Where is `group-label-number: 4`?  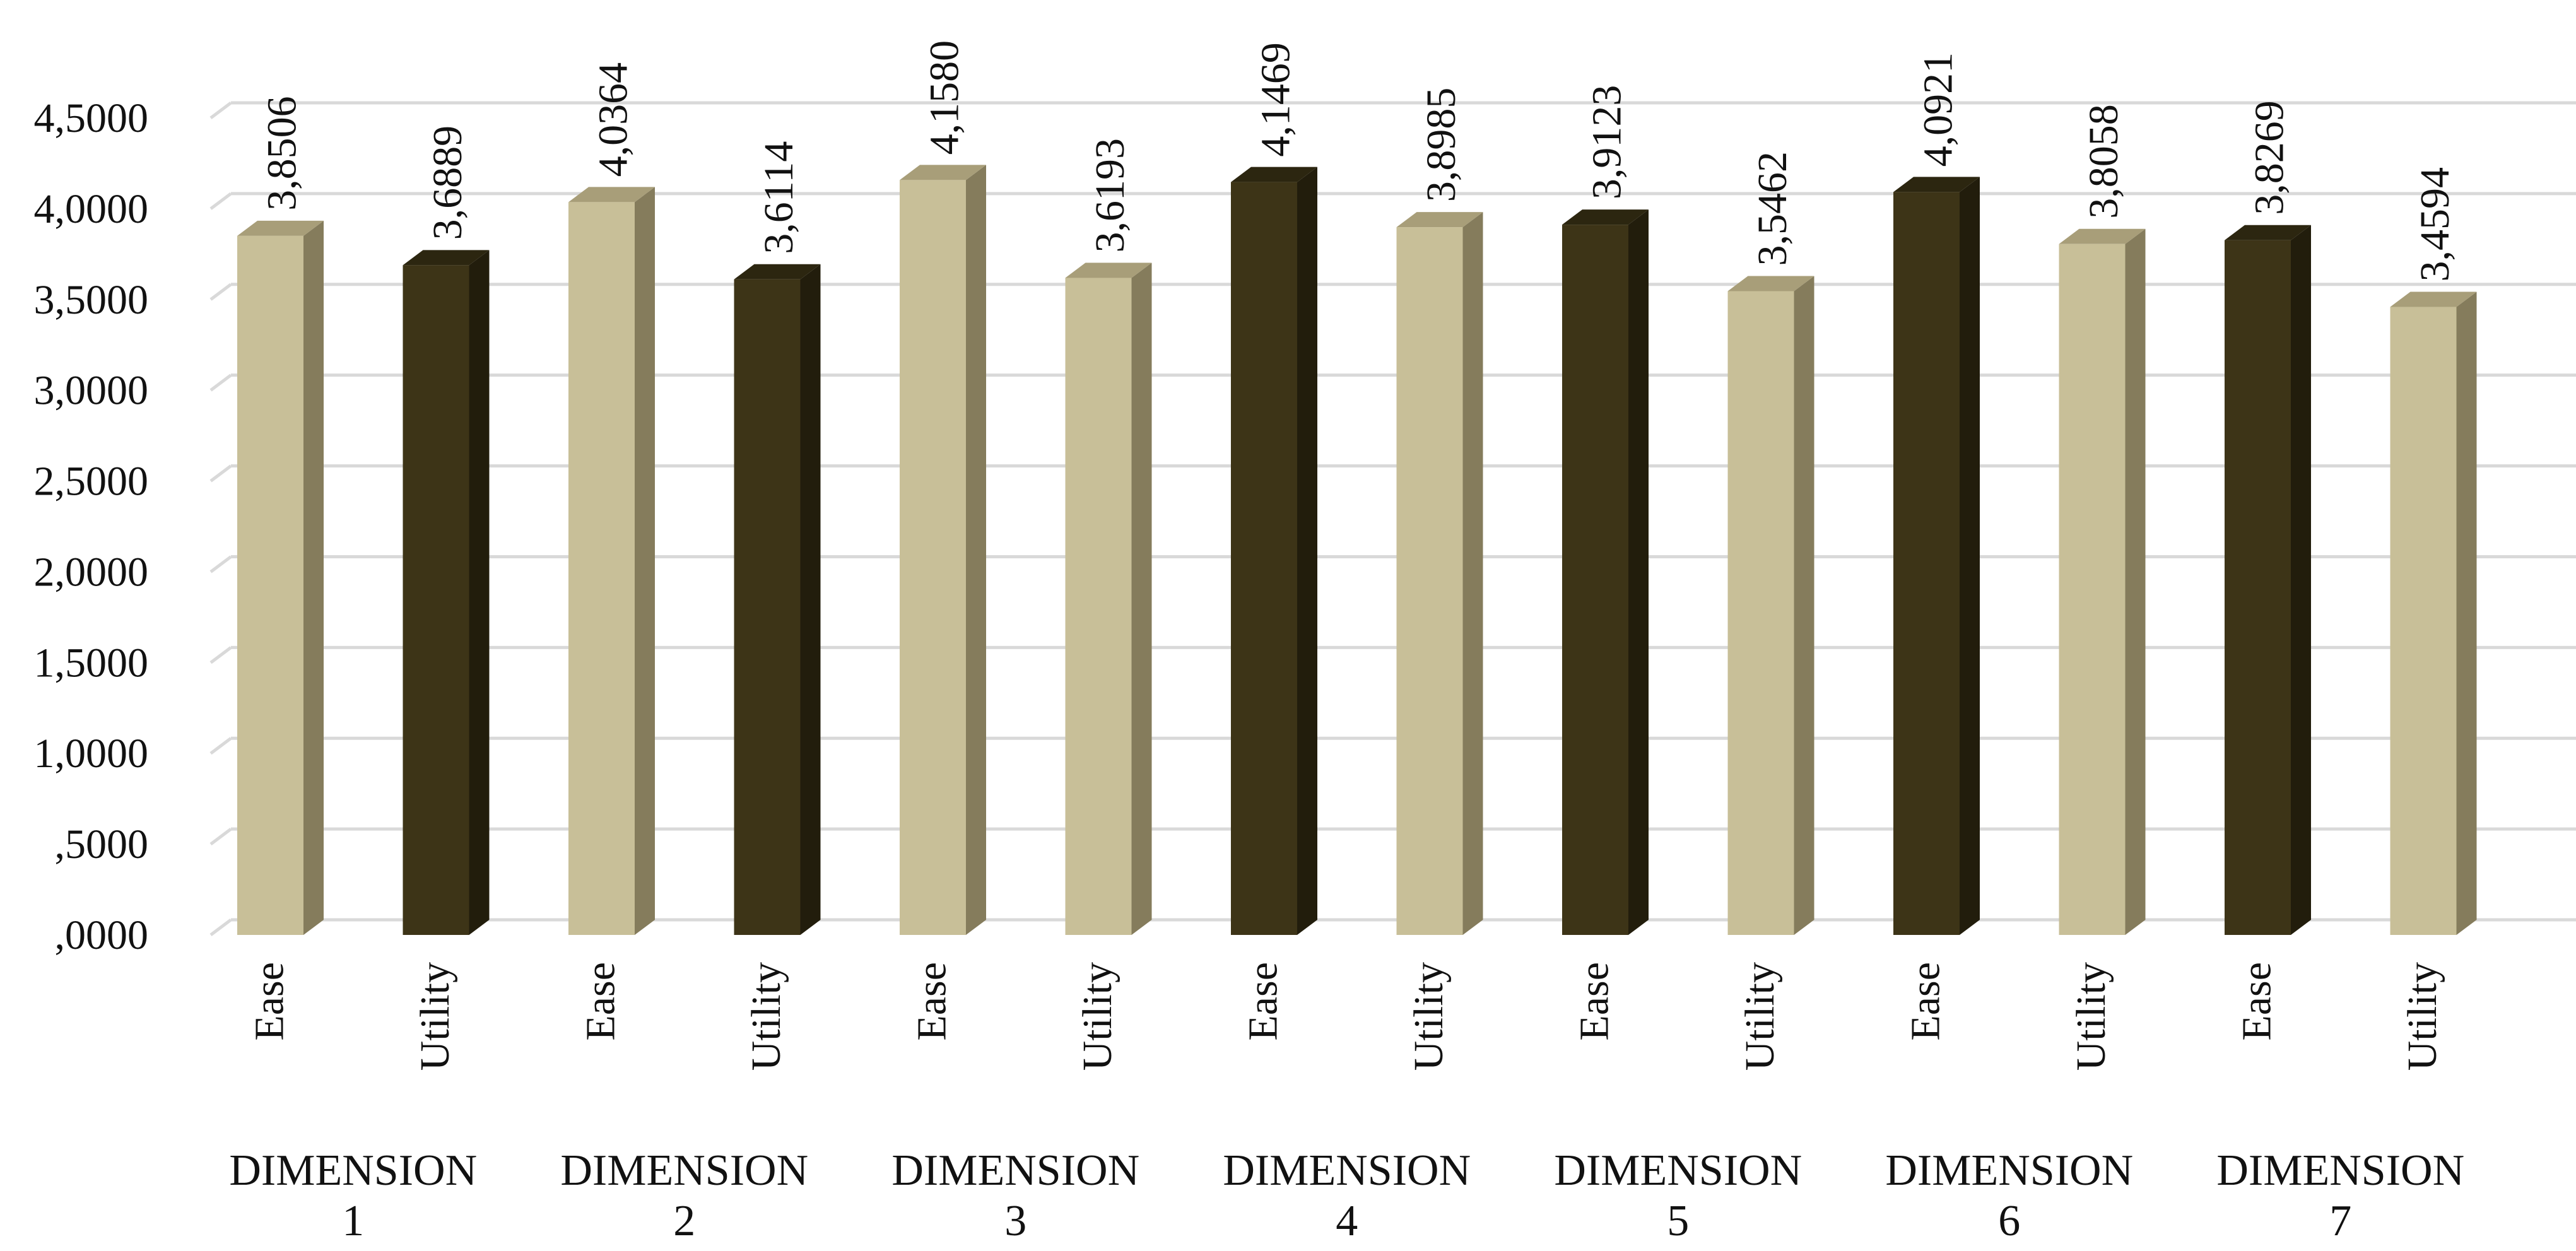
group-label-number: 4 is located at coordinates (1347, 1221).